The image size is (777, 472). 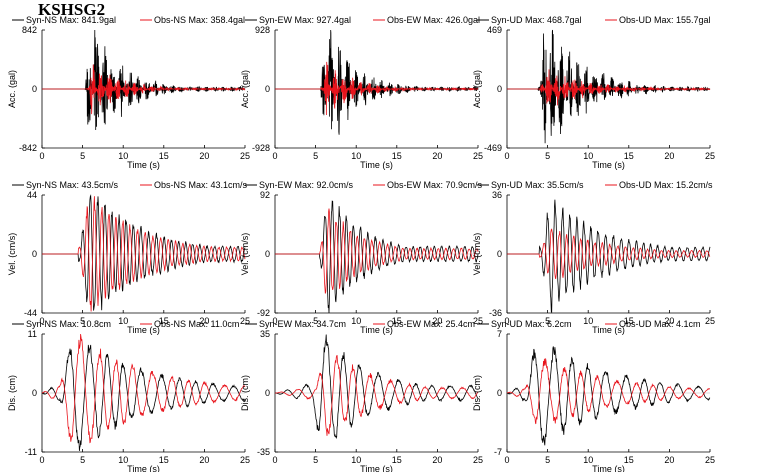 I want to click on y-tick-label: -469, so click(x=493, y=148).